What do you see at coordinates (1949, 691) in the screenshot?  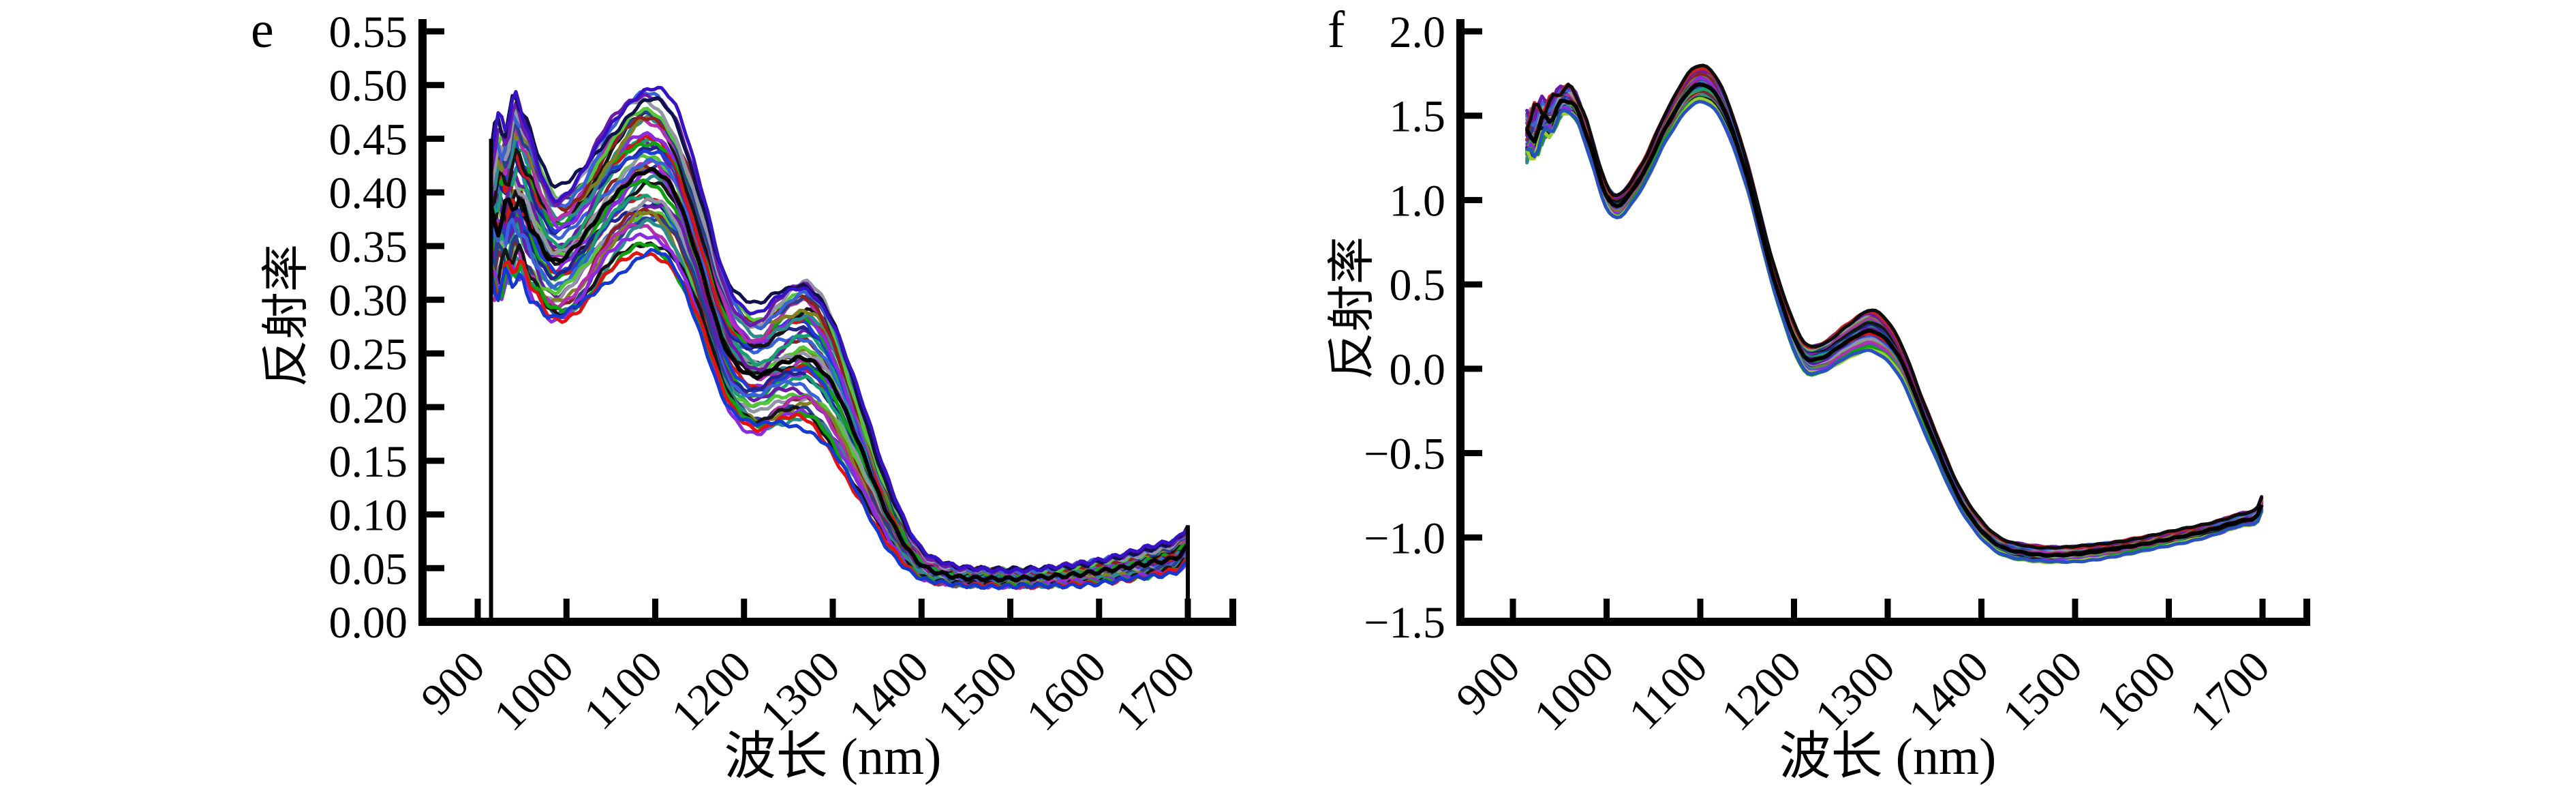 I see `x-tick-label: 1400` at bounding box center [1949, 691].